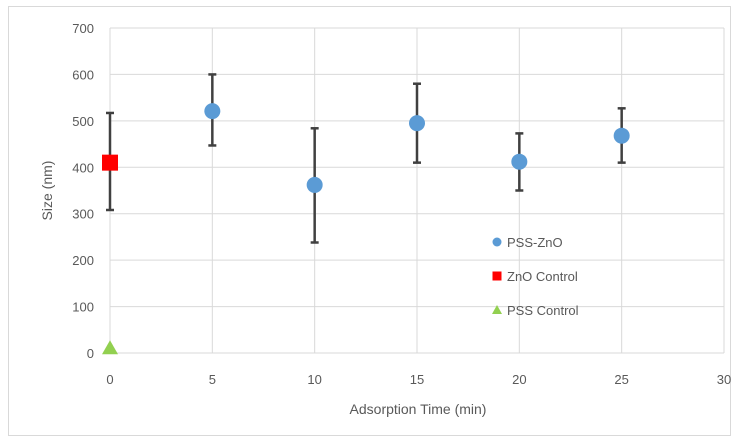  What do you see at coordinates (110, 162) in the screenshot?
I see `data-point-square` at bounding box center [110, 162].